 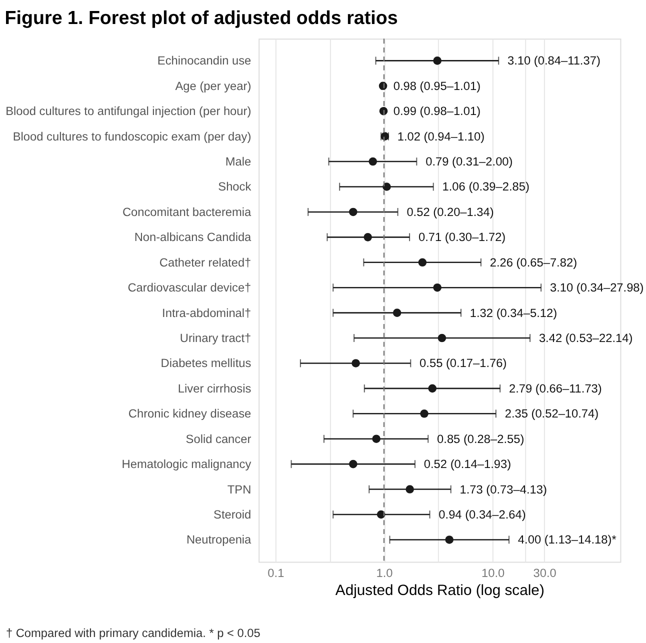 What do you see at coordinates (514, 313) in the screenshot?
I see `annotation: 1.32 (0.34–5.12)` at bounding box center [514, 313].